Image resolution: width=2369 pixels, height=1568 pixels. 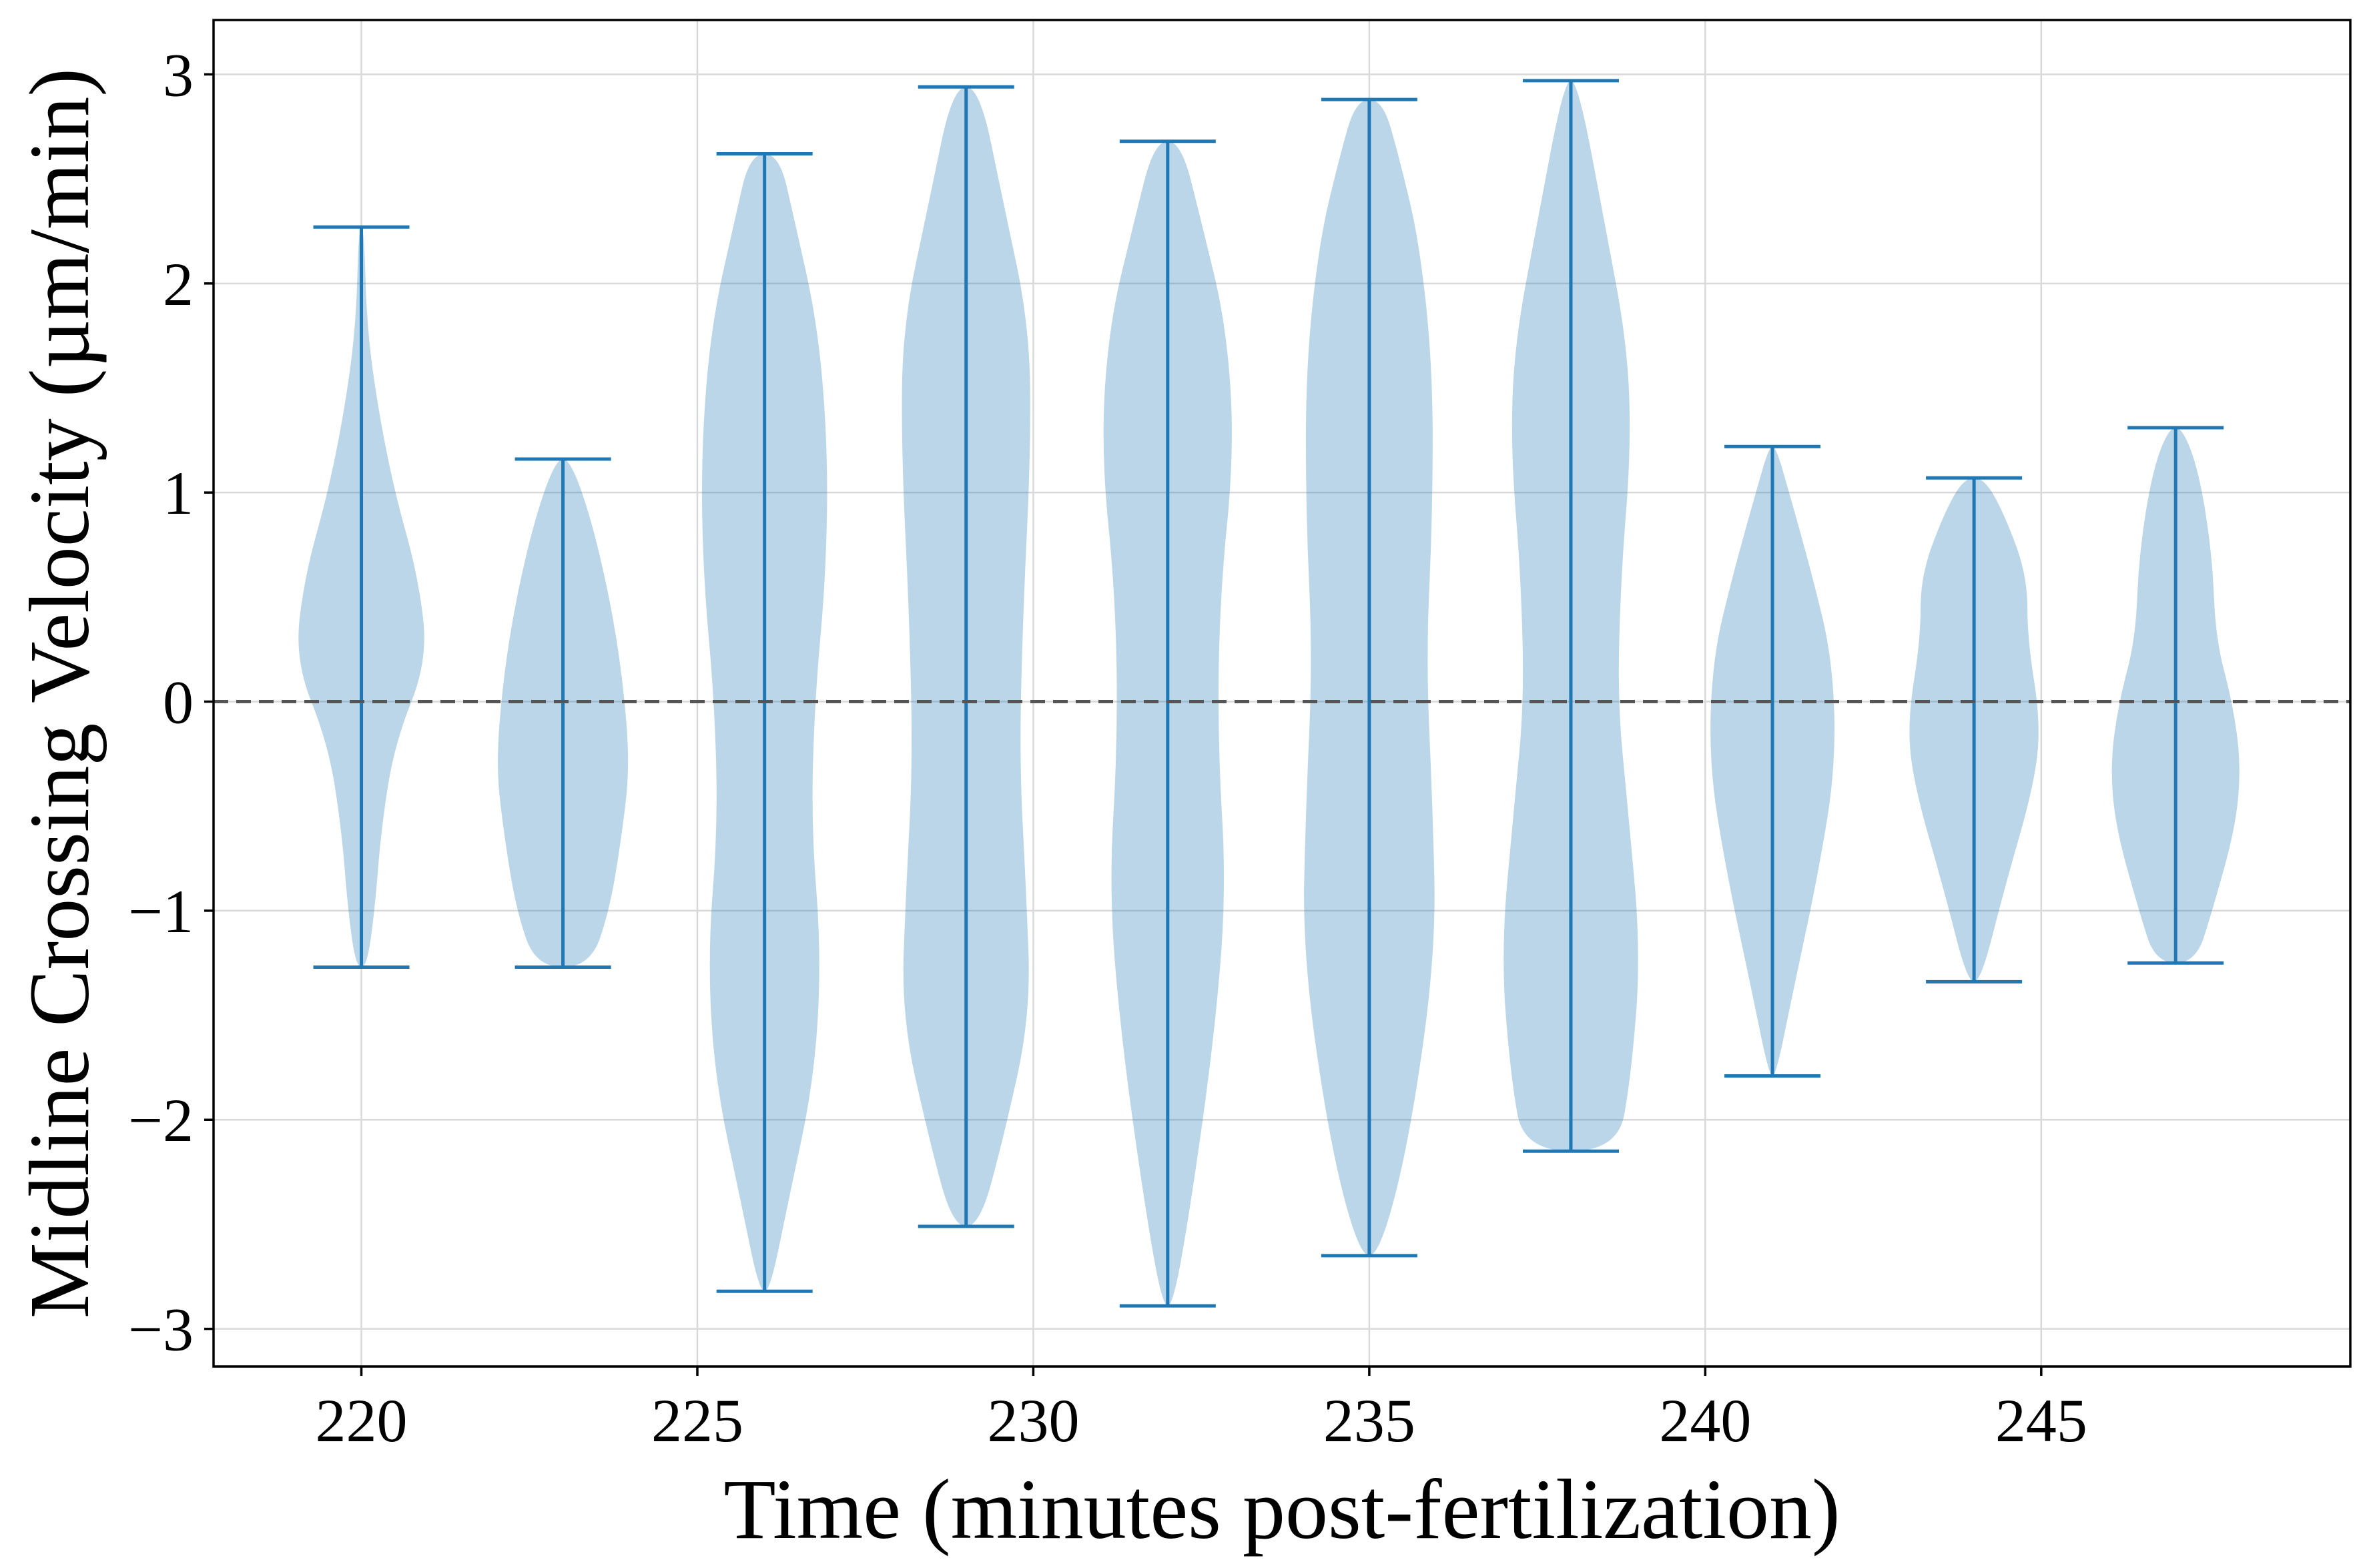 I want to click on y-axis-label: Midline Crossing Velocity (µm/min), so click(x=59, y=693).